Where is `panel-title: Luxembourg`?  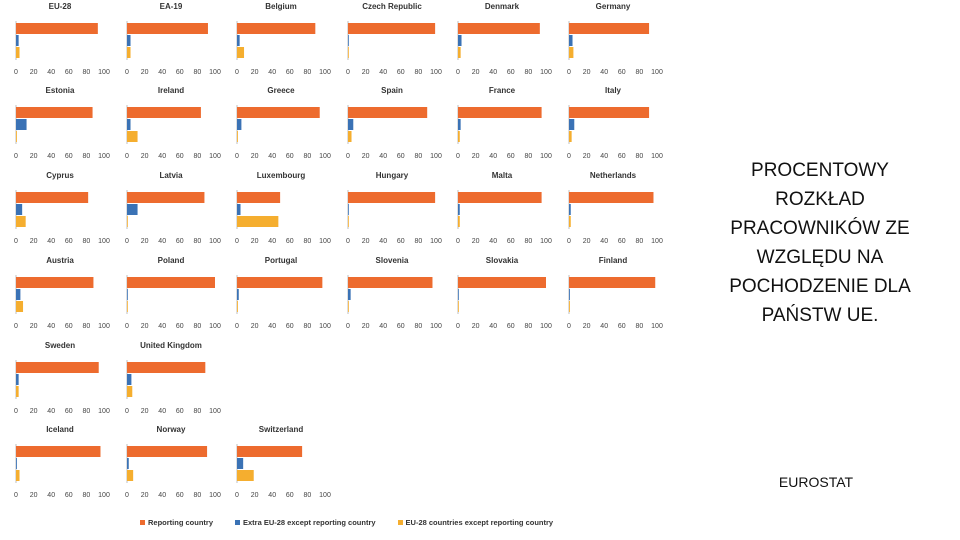 panel-title: Luxembourg is located at coordinates (281, 175).